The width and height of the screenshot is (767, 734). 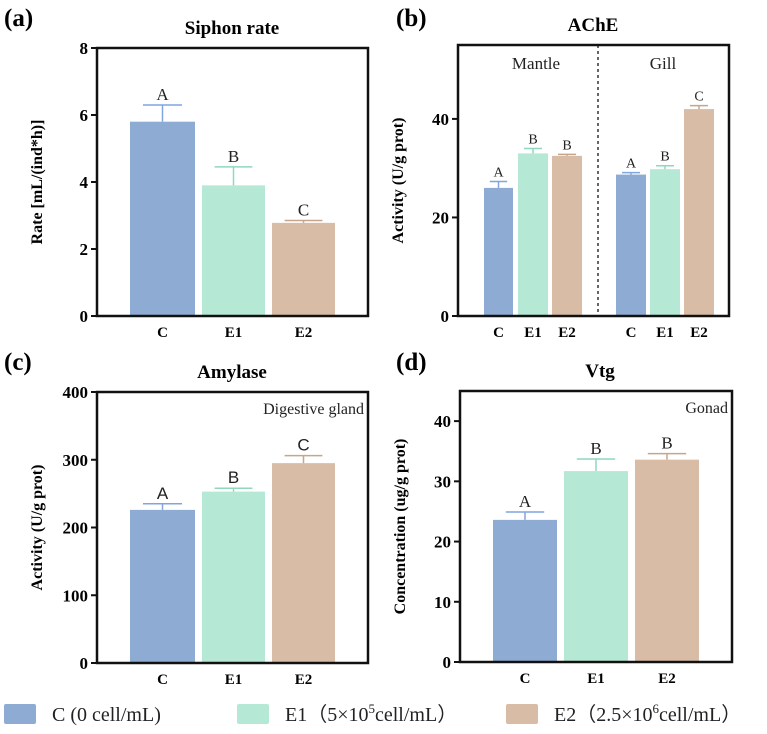 What do you see at coordinates (411, 18) in the screenshot?
I see `panel-label: (b)` at bounding box center [411, 18].